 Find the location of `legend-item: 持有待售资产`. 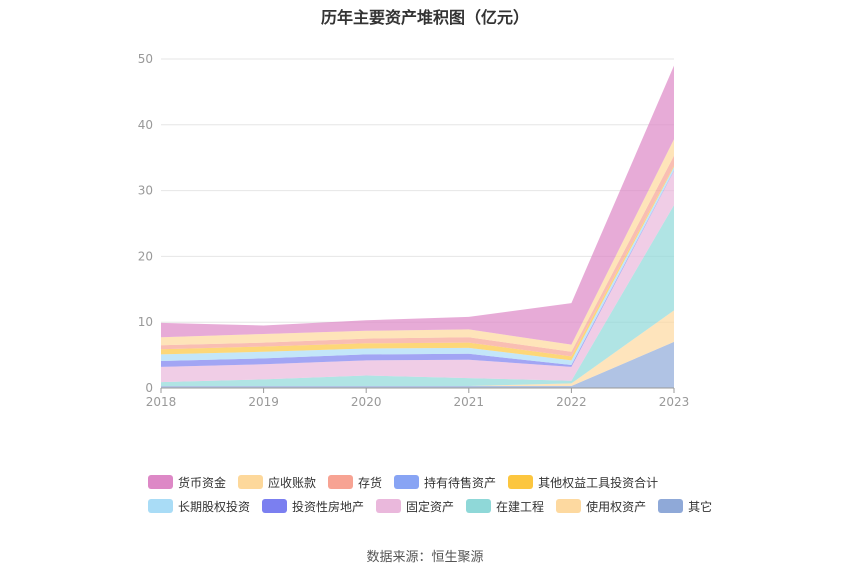

legend-item: 持有待售资产 is located at coordinates (445, 482).